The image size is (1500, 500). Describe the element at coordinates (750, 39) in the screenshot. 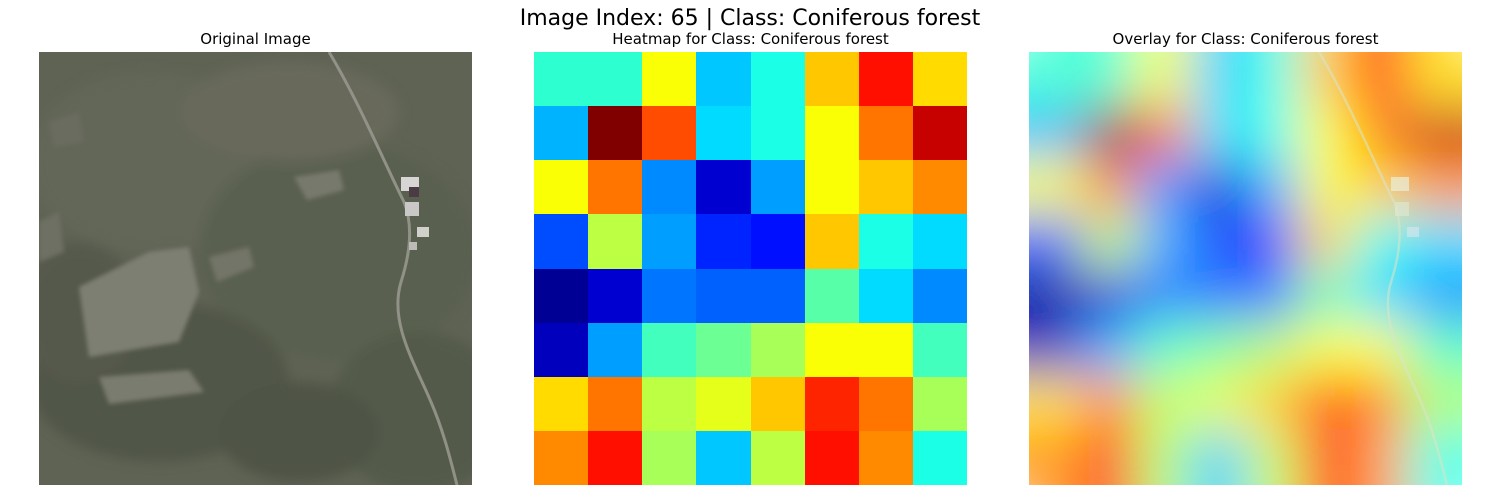

I see `heatmap-title: Heatmap for Class: Coniferous forest` at that location.